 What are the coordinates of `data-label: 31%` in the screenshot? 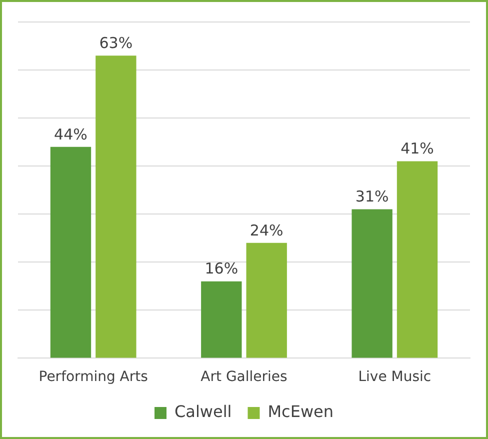 It's located at (372, 197).